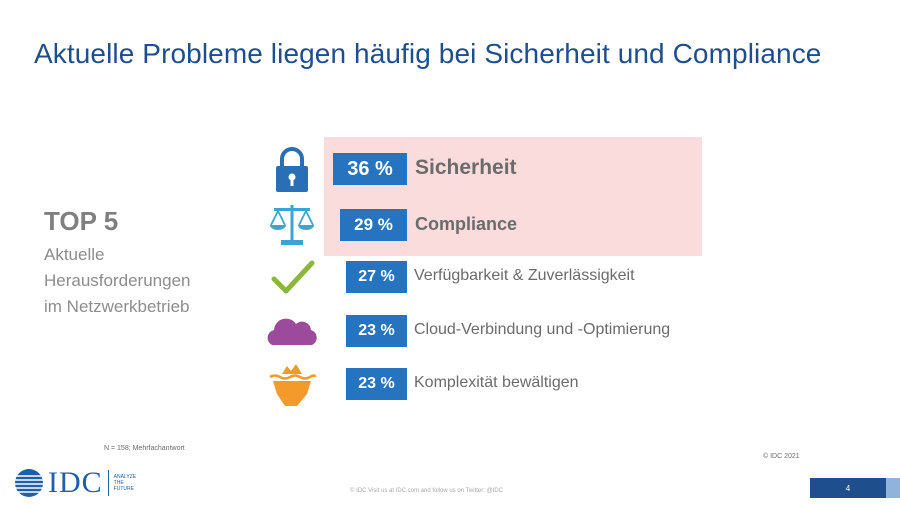  What do you see at coordinates (292, 331) in the screenshot?
I see `cloud-icon` at bounding box center [292, 331].